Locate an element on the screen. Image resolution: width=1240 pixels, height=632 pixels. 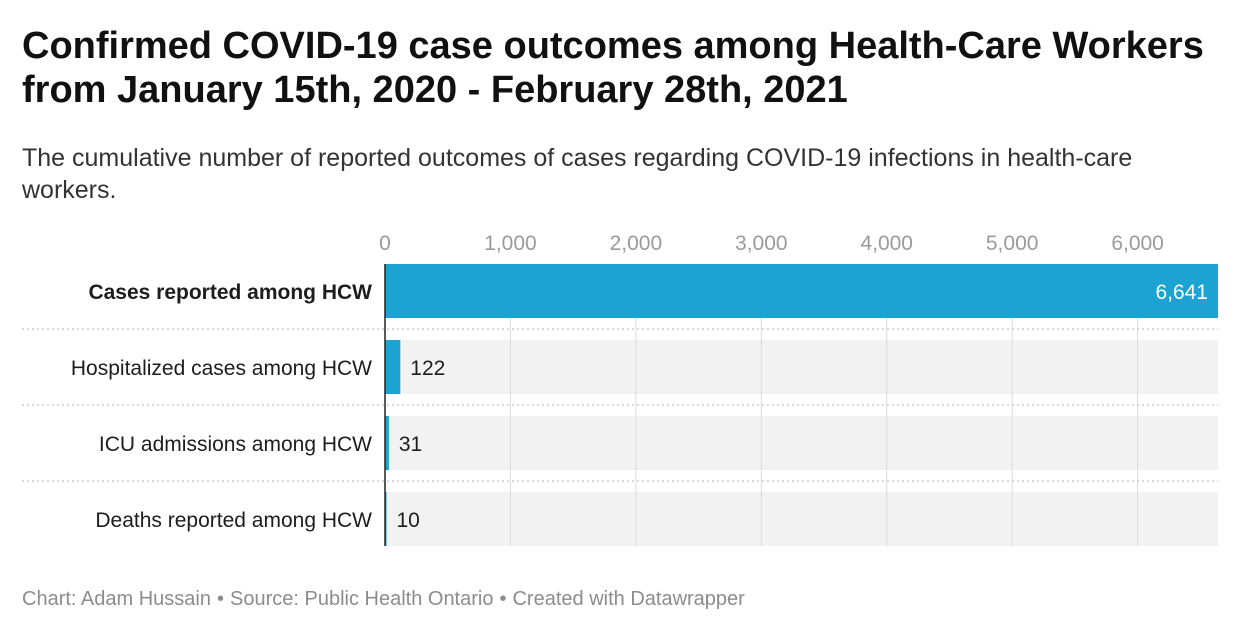
x-tick-label: 0 is located at coordinates (385, 243).